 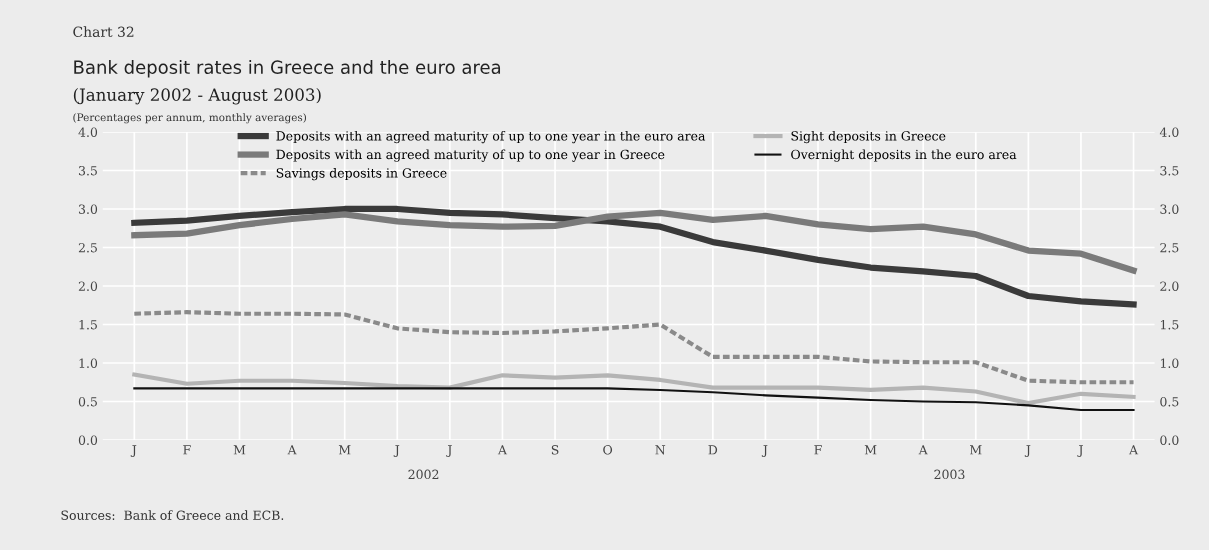 I want to click on y-tick-label: 2.5, so click(x=87, y=247).